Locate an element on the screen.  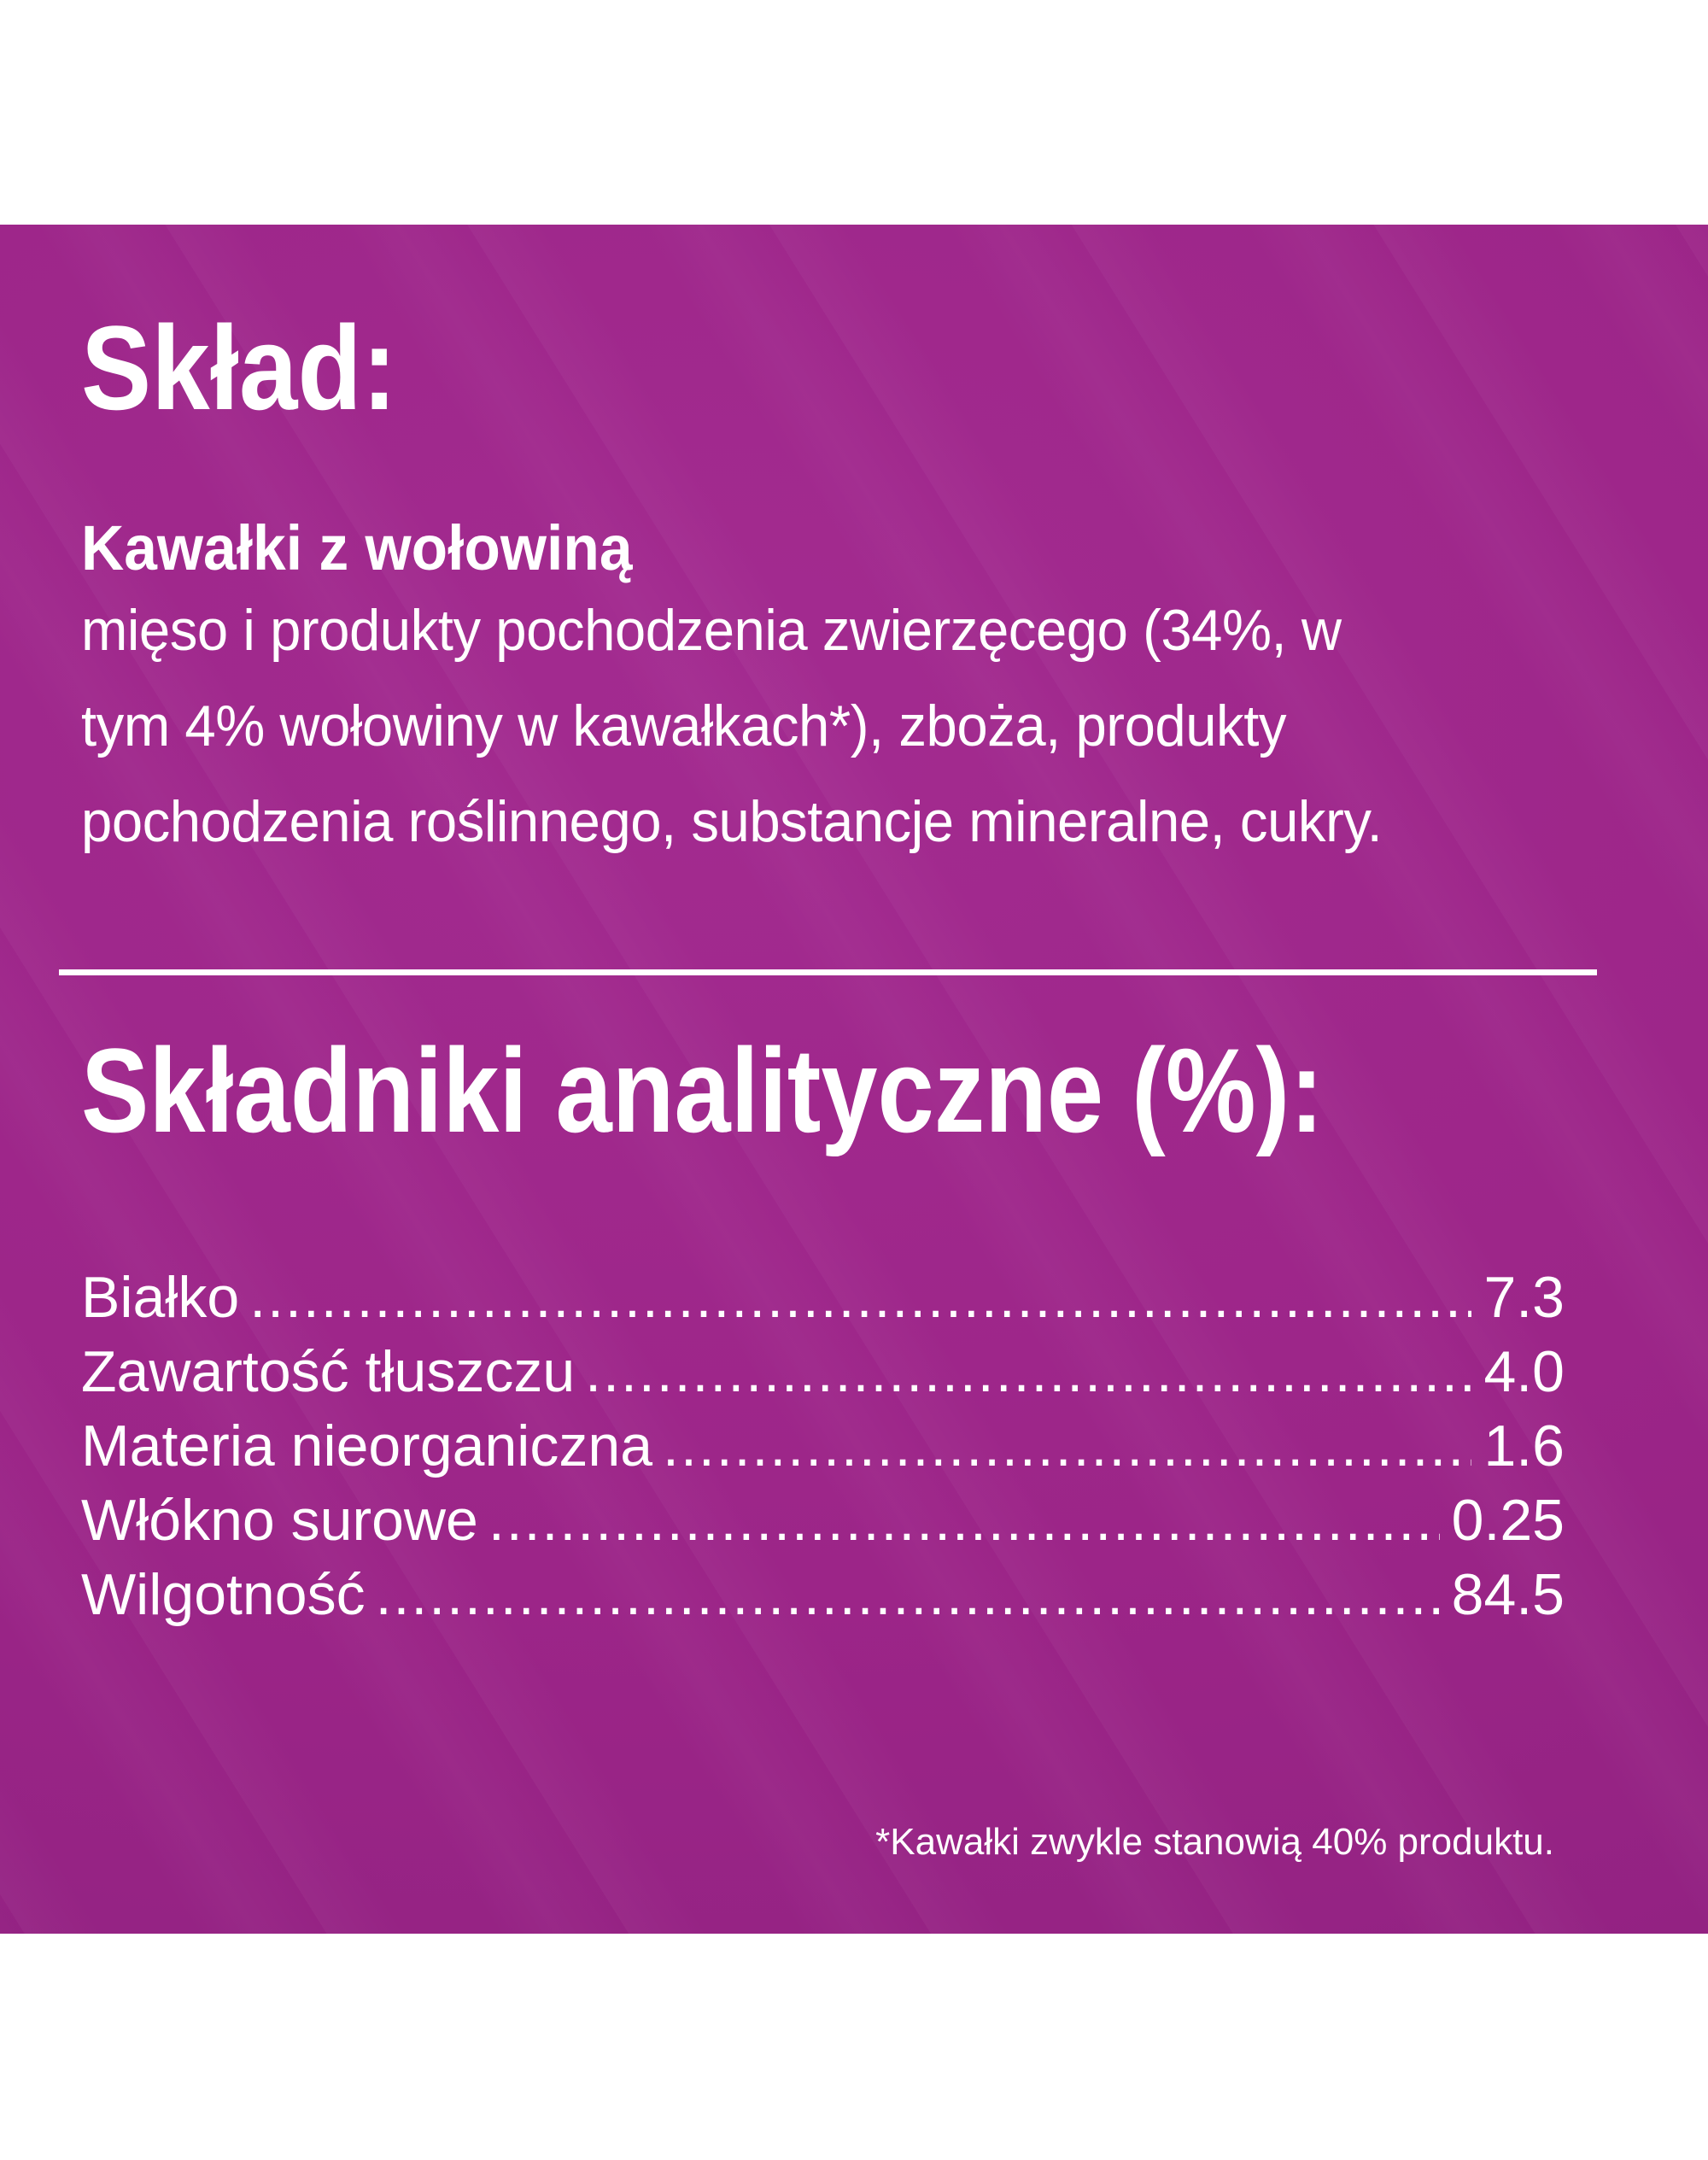
analytical-row: Białko 7.3 is located at coordinates (823, 1298).